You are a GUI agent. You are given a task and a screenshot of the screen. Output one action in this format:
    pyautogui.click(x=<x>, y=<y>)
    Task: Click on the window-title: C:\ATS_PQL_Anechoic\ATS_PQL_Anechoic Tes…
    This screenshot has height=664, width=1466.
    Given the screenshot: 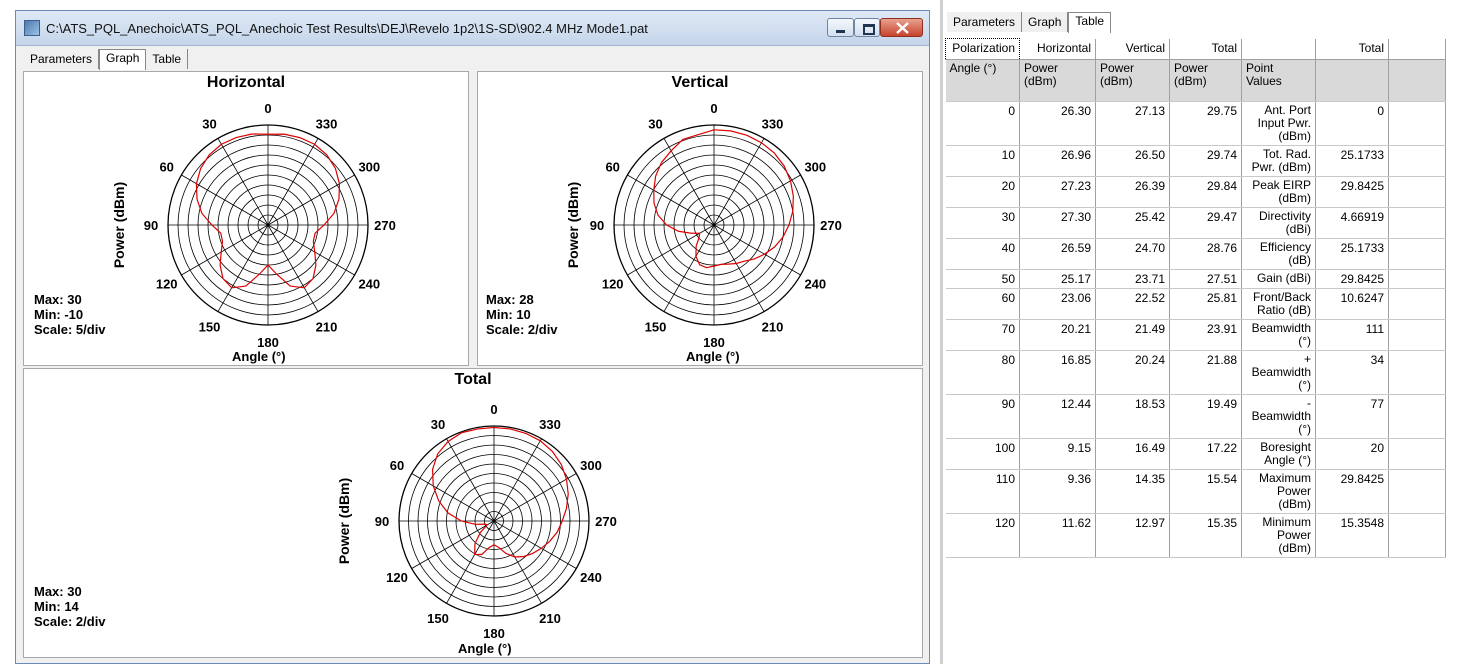 What is the action you would take?
    pyautogui.click(x=347, y=28)
    